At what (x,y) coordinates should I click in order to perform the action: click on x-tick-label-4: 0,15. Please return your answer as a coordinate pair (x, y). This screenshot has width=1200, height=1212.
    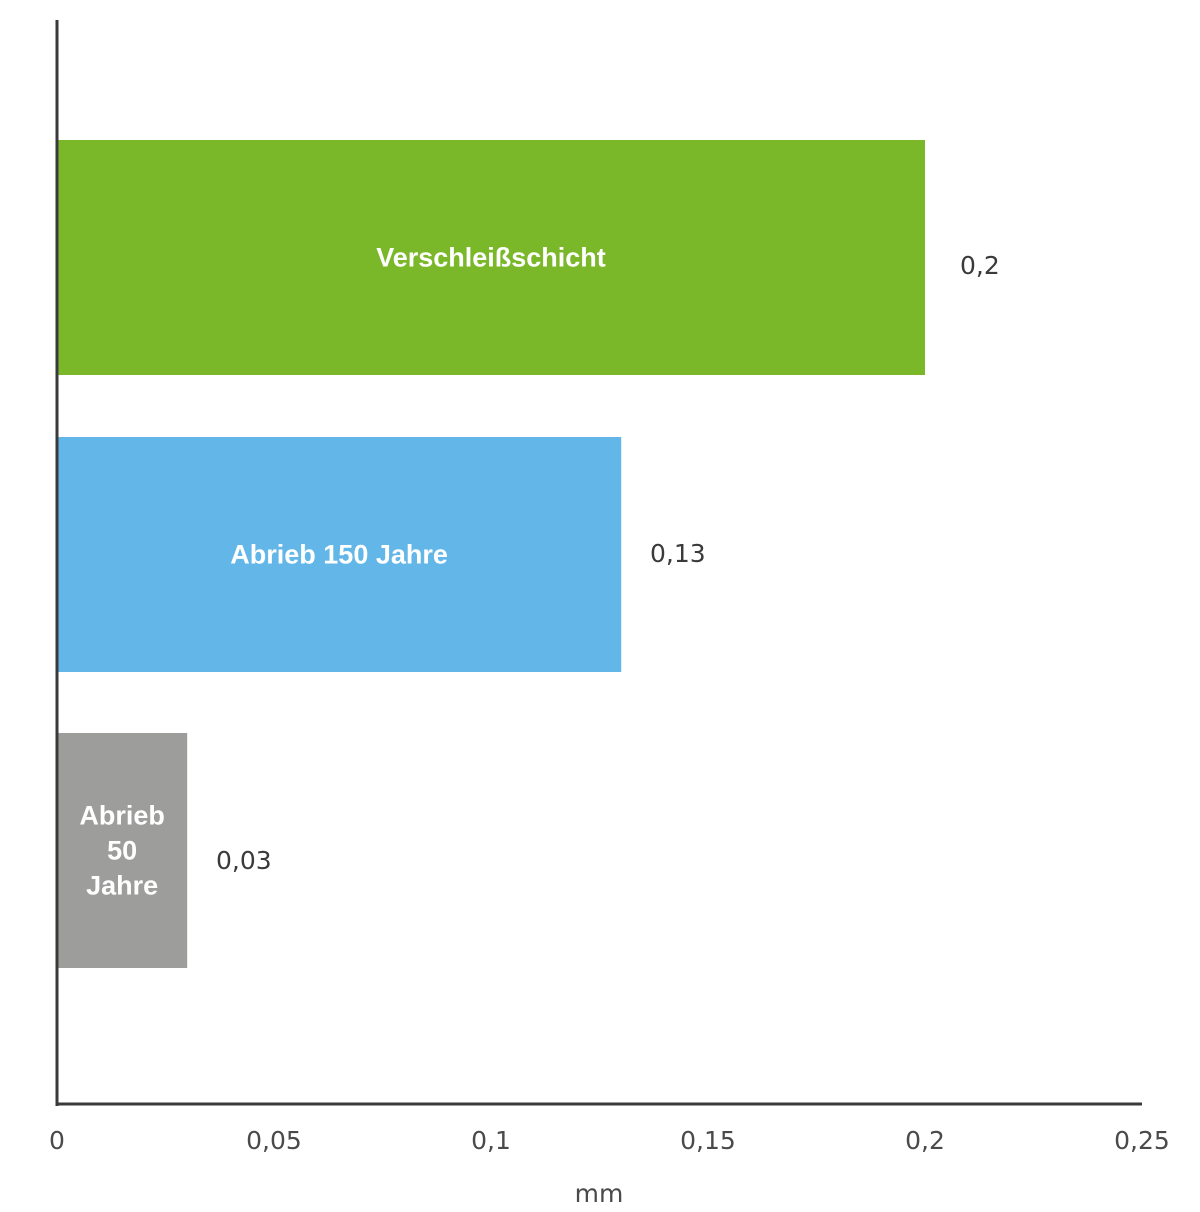
    Looking at the image, I should click on (708, 1140).